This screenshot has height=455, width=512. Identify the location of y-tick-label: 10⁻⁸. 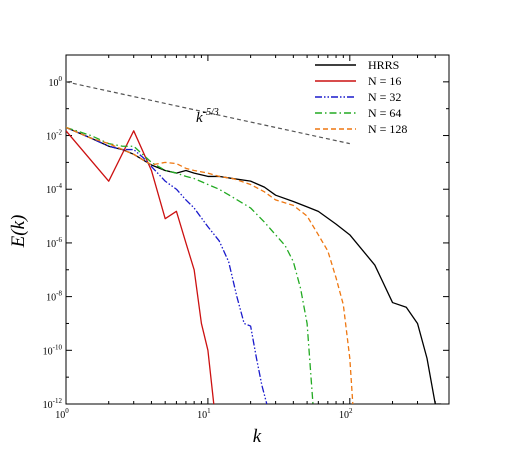
(54, 297).